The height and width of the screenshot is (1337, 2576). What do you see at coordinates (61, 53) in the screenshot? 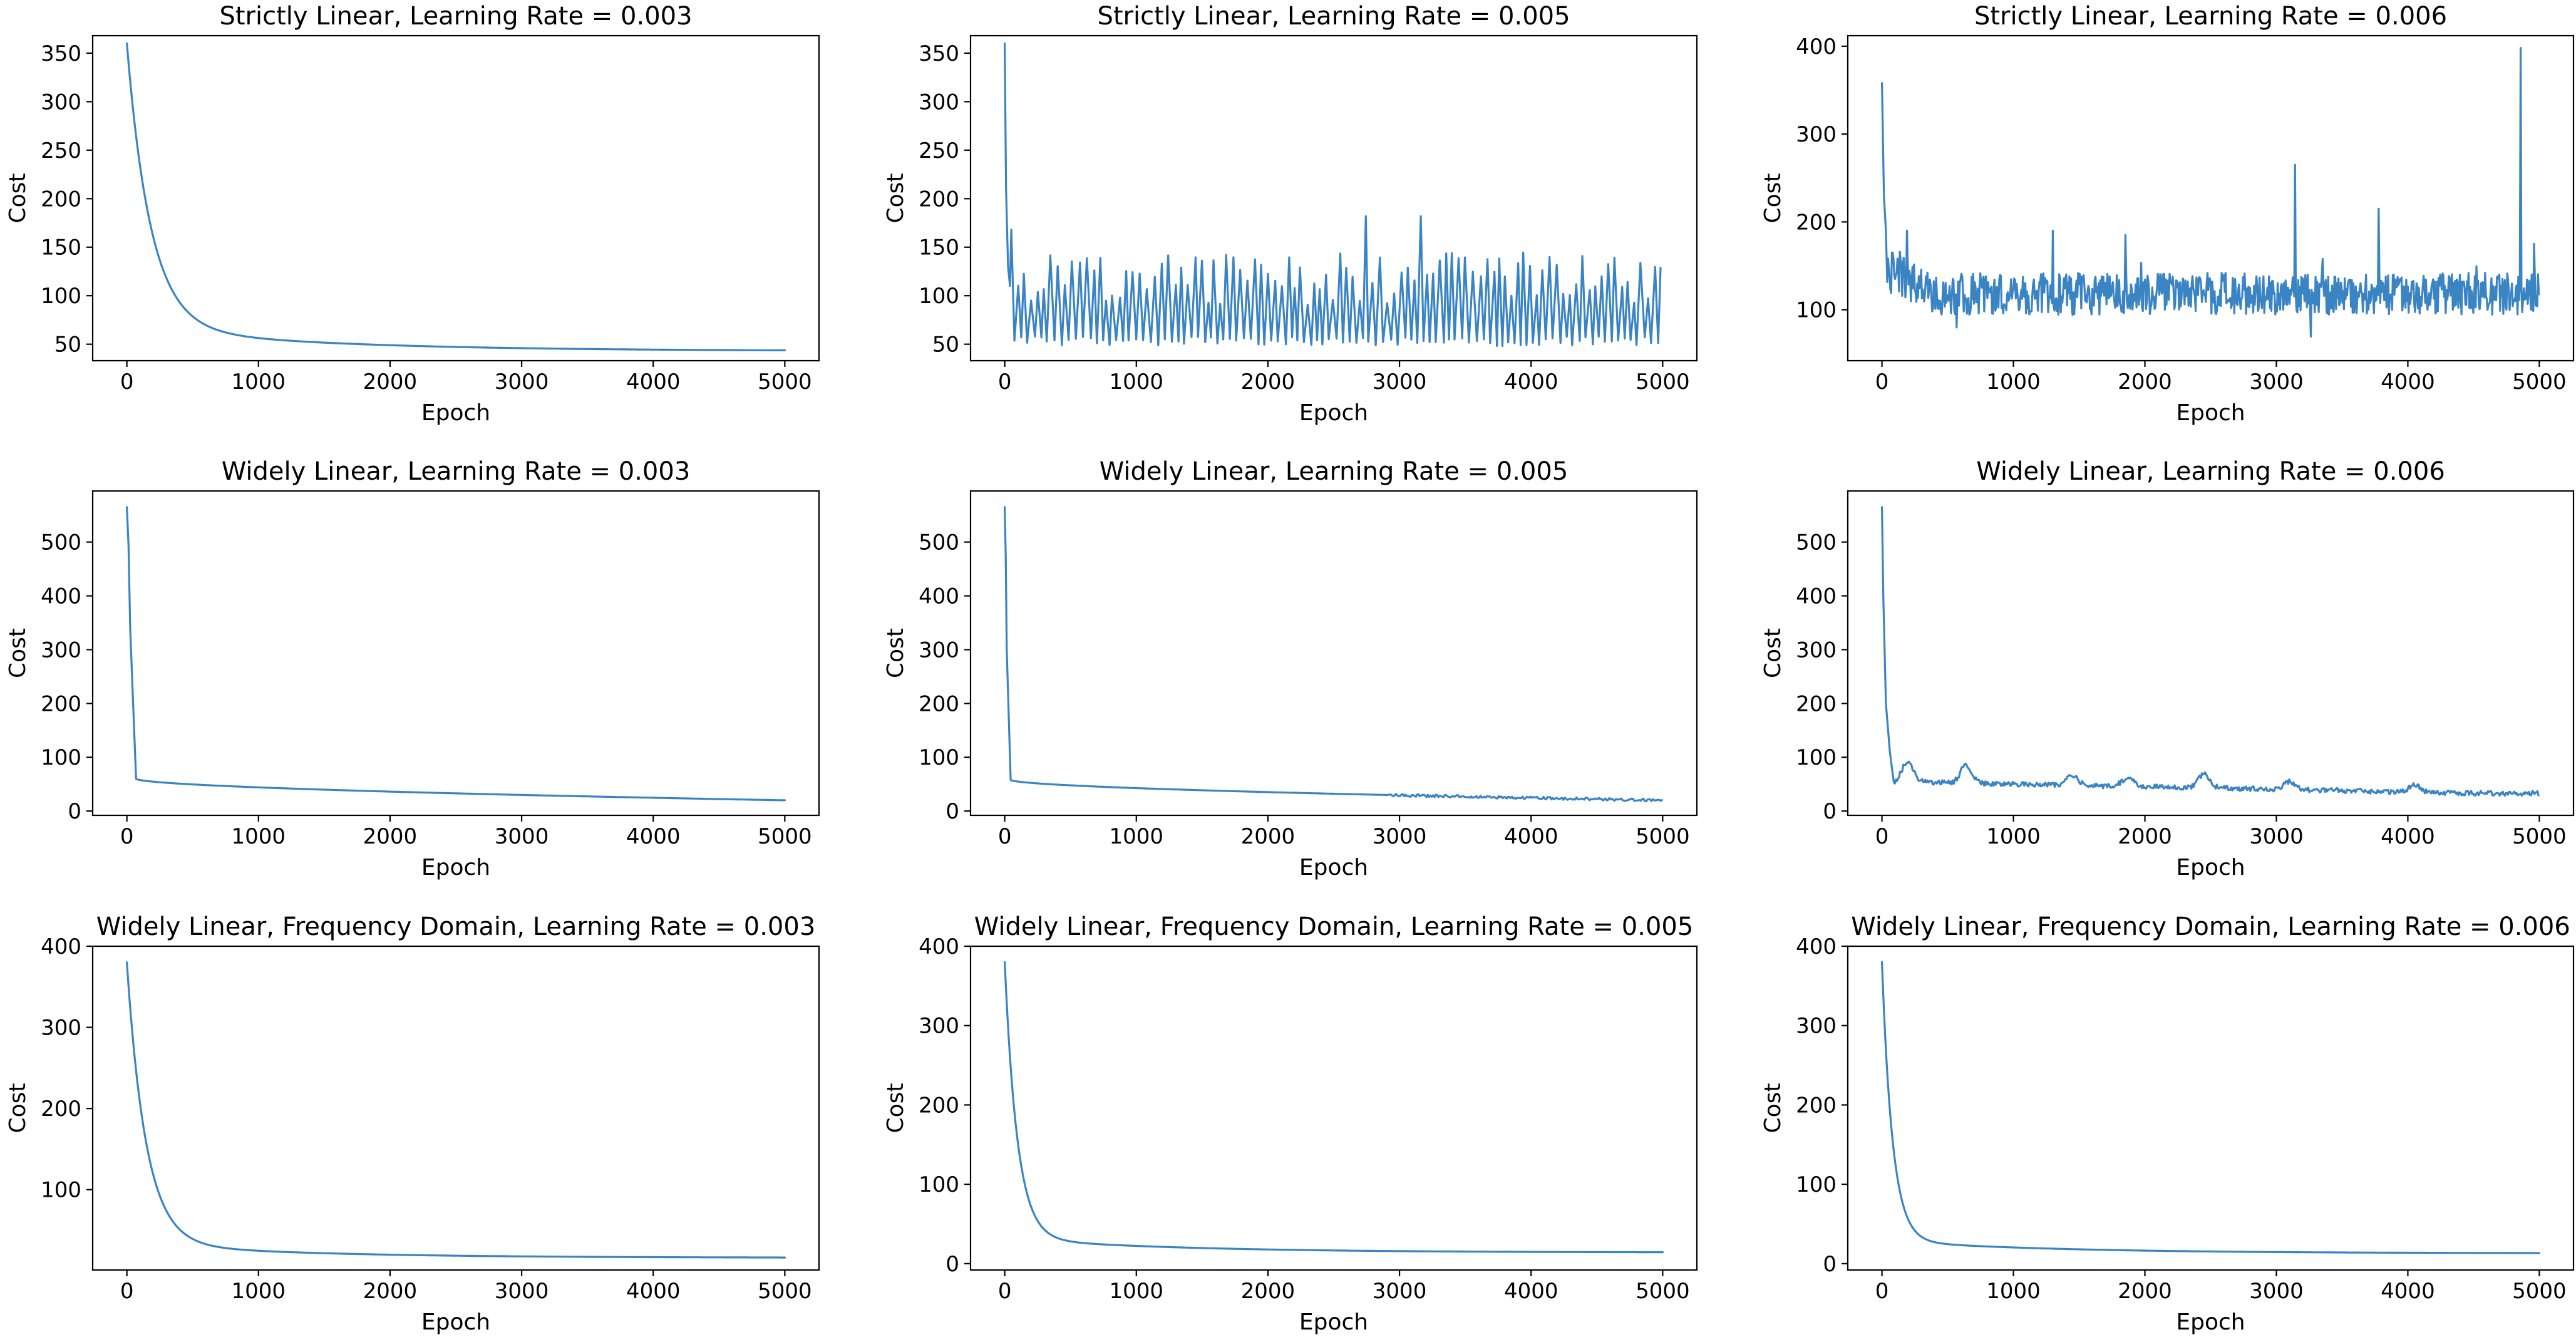
I see `y-tick-label: 350` at bounding box center [61, 53].